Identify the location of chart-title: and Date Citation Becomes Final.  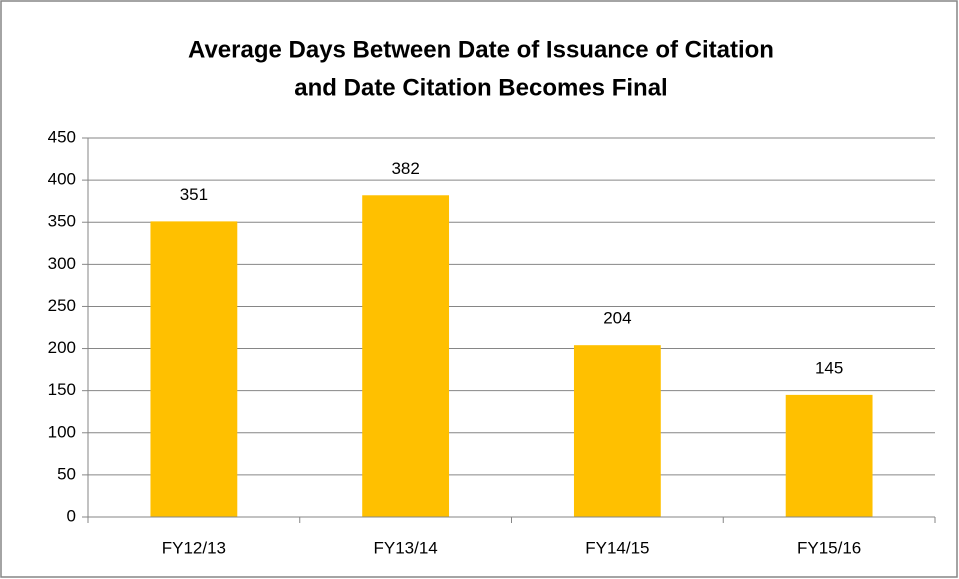
(480, 87).